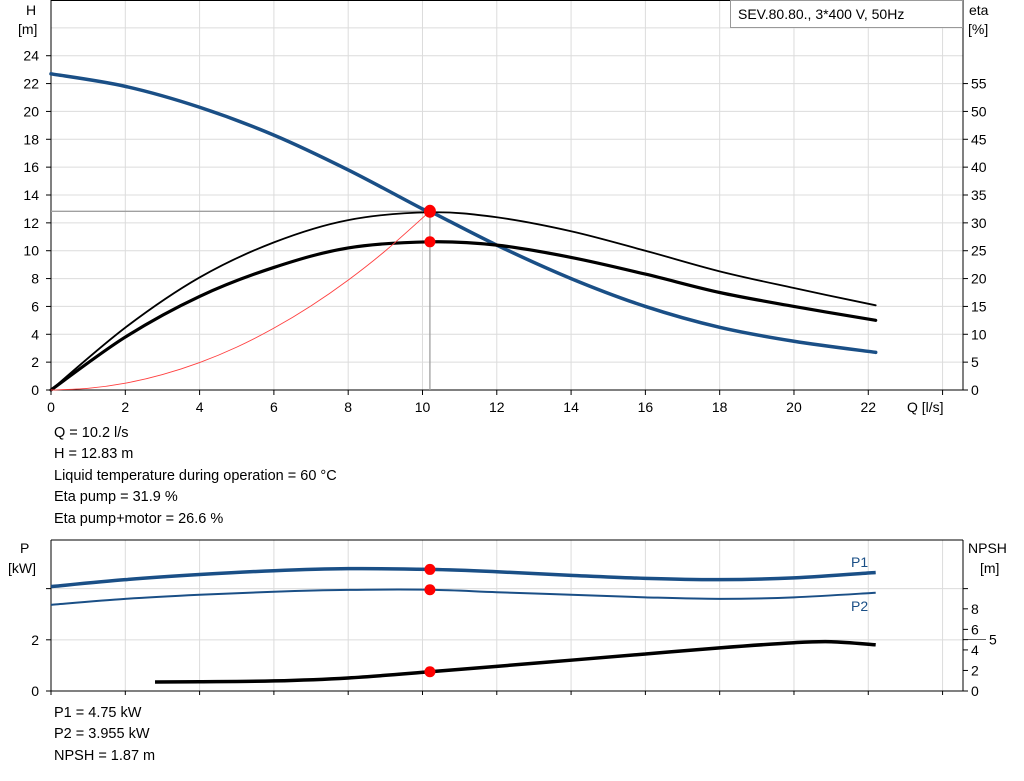  I want to click on p2-series-label: P2, so click(859, 606).